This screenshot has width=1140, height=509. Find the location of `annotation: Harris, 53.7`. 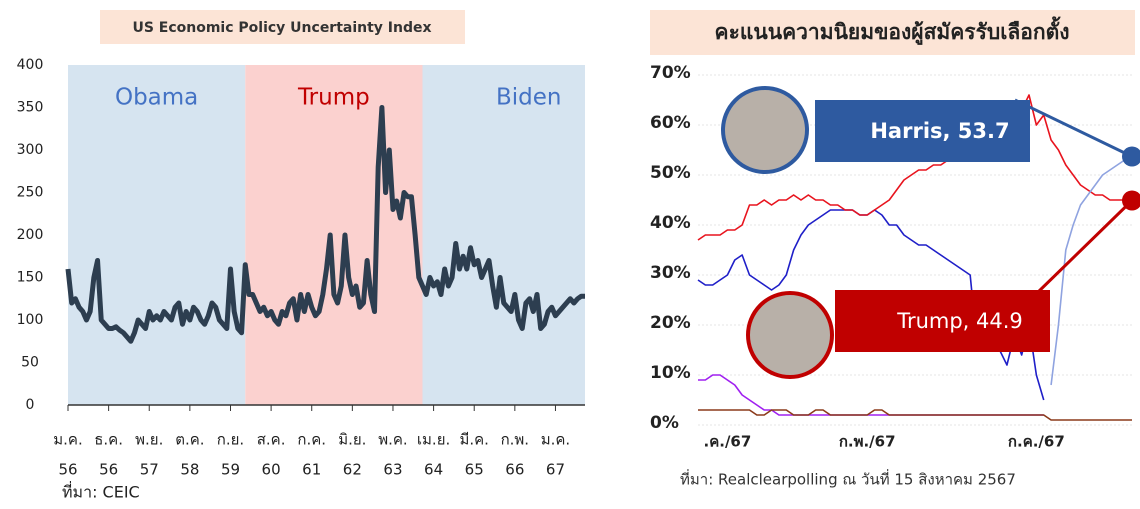

annotation: Harris, 53.7 is located at coordinates (939, 131).